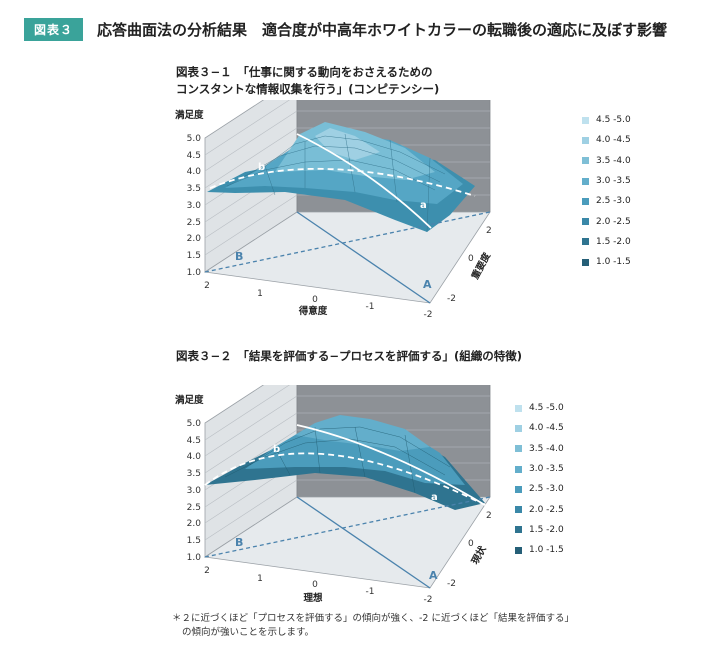 The image size is (728, 658). What do you see at coordinates (207, 571) in the screenshot?
I see `x-tick: 2` at bounding box center [207, 571].